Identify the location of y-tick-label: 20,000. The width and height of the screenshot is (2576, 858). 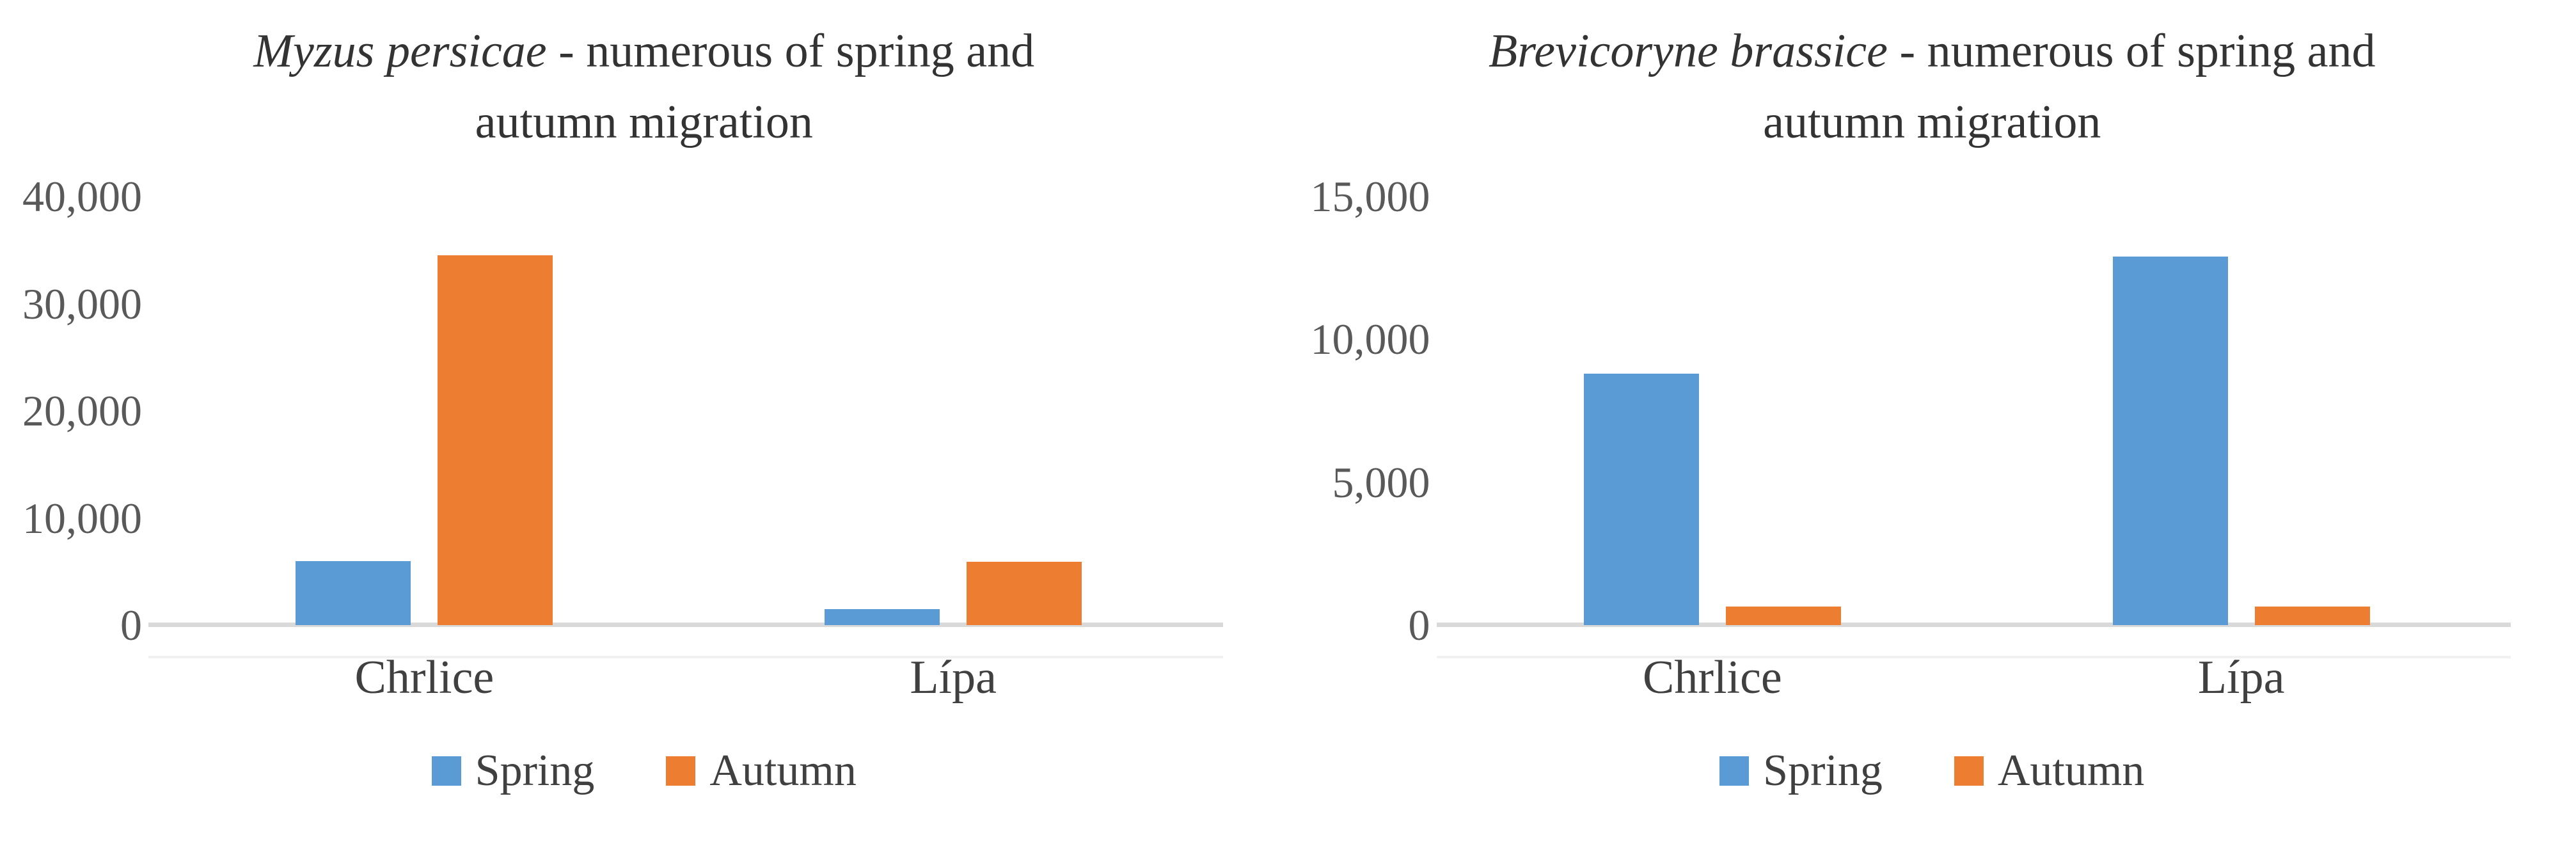
(82, 410).